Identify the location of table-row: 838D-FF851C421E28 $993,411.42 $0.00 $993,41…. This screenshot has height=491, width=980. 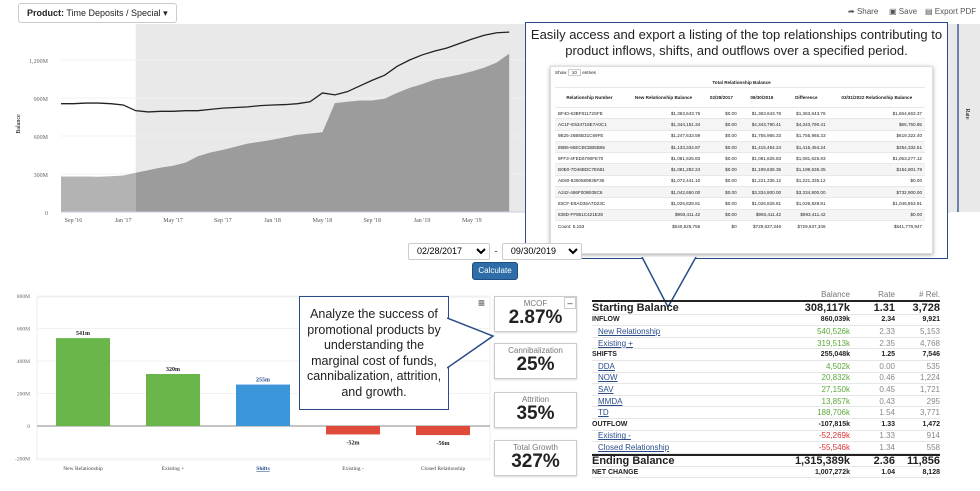
(740, 214).